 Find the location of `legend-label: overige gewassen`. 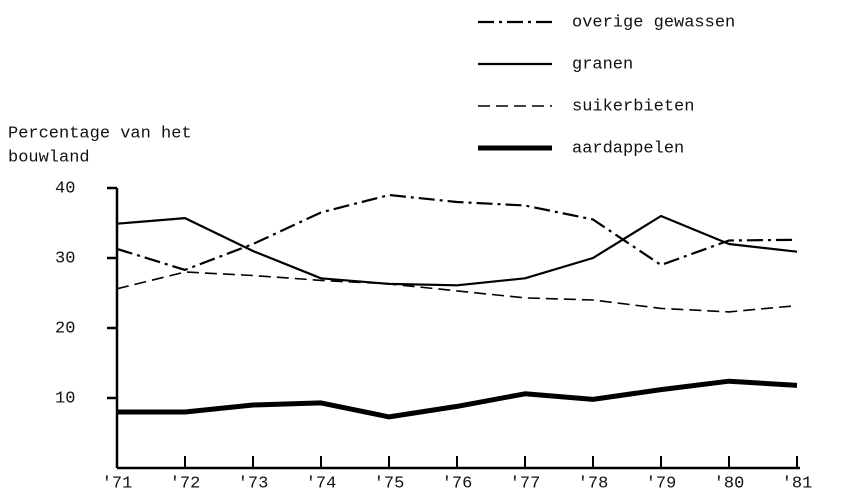

legend-label: overige gewassen is located at coordinates (653, 22).